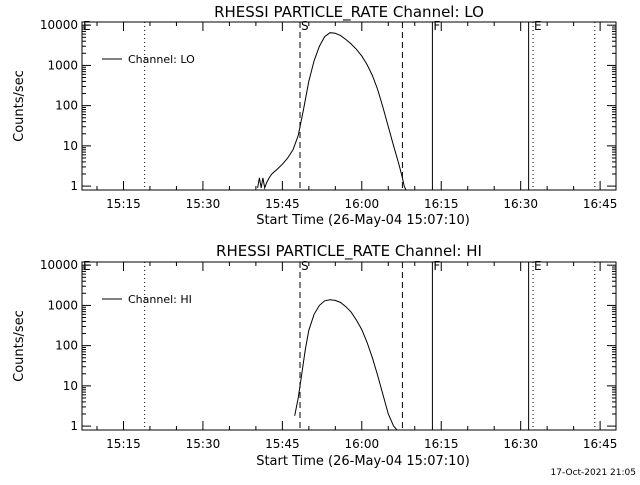 The image size is (640, 485). Describe the element at coordinates (160, 299) in the screenshot. I see `legend-label: Channel: HI` at that location.